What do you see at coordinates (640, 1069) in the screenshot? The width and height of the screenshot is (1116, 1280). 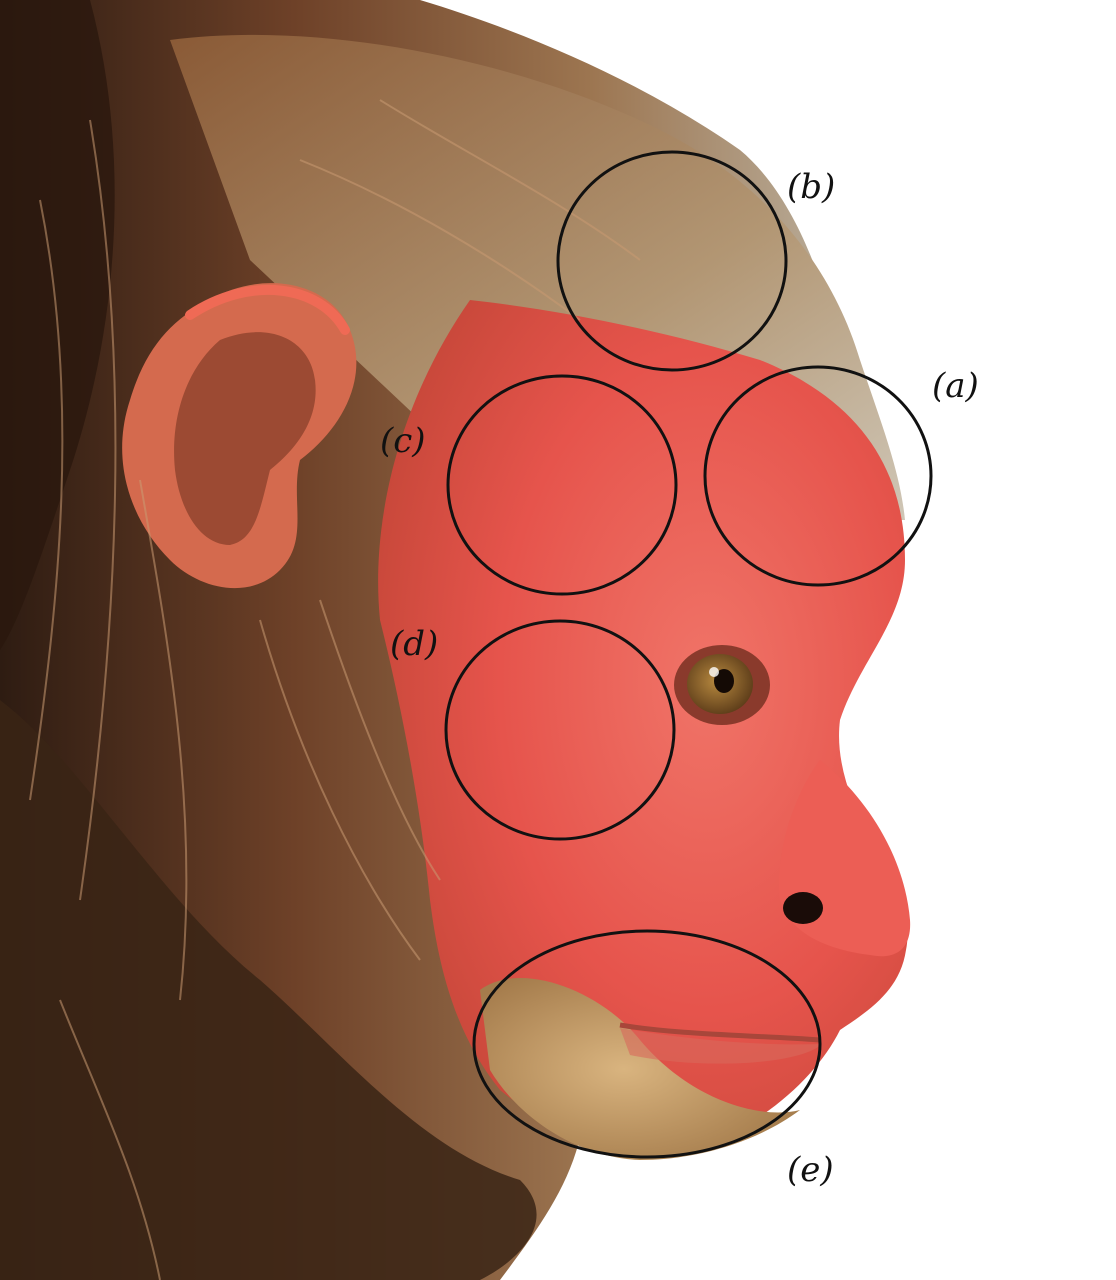 I see `chin` at bounding box center [640, 1069].